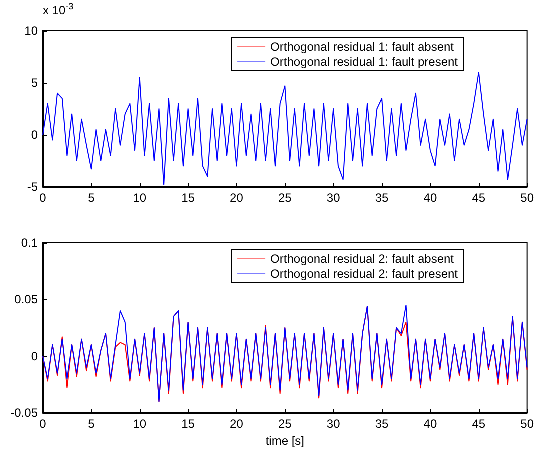 The width and height of the screenshot is (537, 457). What do you see at coordinates (32, 187) in the screenshot?
I see `y-tick-label: -5` at bounding box center [32, 187].